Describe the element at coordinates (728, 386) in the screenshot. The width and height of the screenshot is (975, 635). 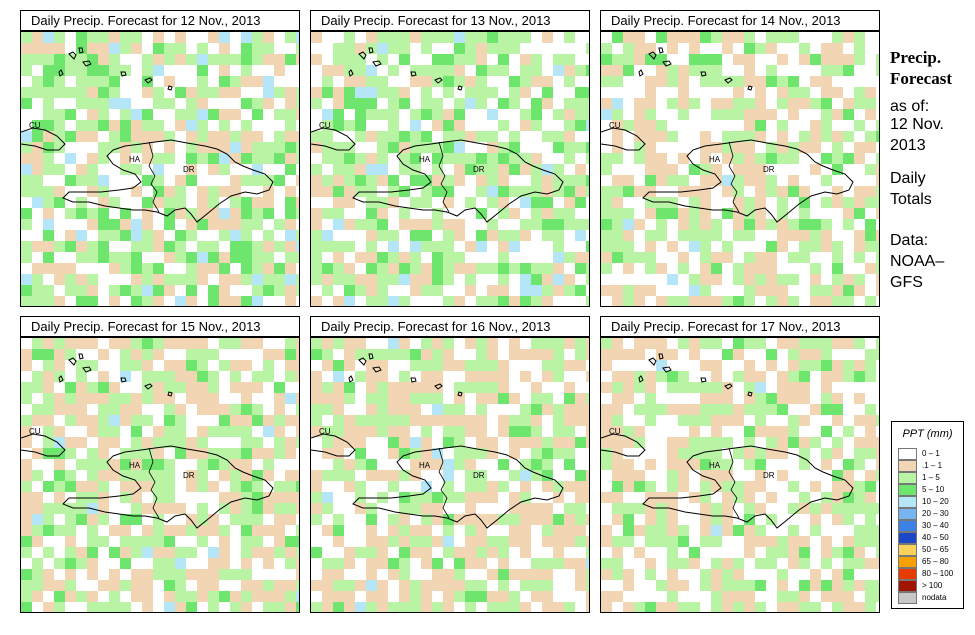
I see `island-outline` at that location.